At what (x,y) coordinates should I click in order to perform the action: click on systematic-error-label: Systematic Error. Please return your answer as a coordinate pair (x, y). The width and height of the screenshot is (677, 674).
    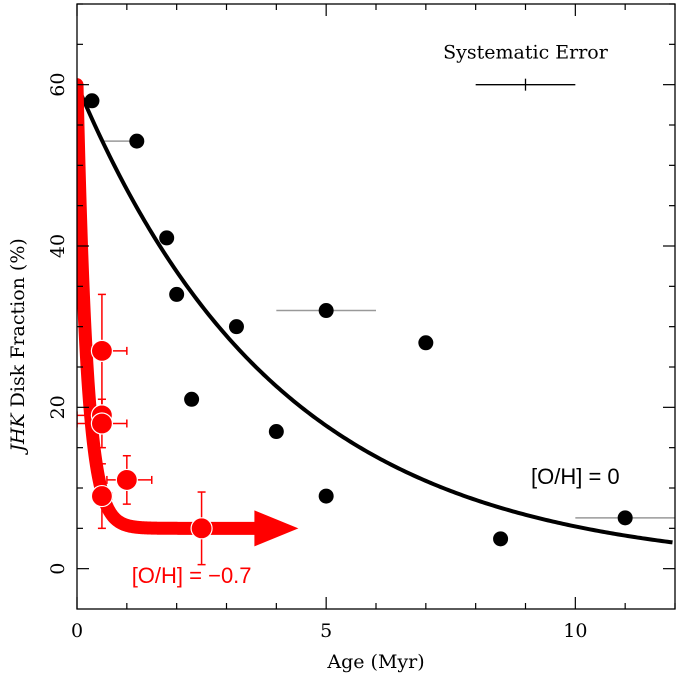
    Looking at the image, I should click on (526, 53).